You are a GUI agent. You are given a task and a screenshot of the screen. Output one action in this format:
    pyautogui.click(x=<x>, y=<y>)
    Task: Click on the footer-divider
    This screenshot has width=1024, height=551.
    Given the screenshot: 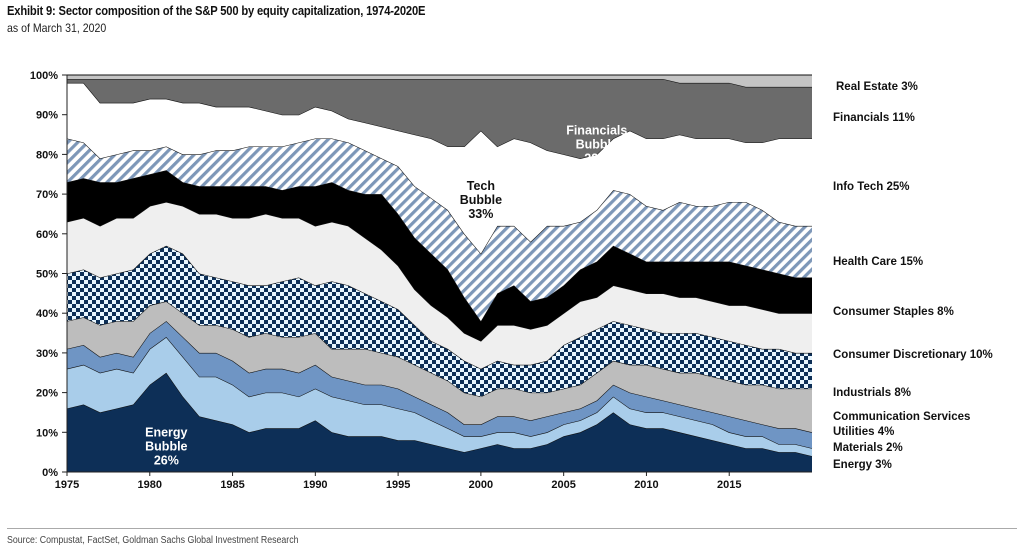 What is the action you would take?
    pyautogui.click(x=512, y=528)
    